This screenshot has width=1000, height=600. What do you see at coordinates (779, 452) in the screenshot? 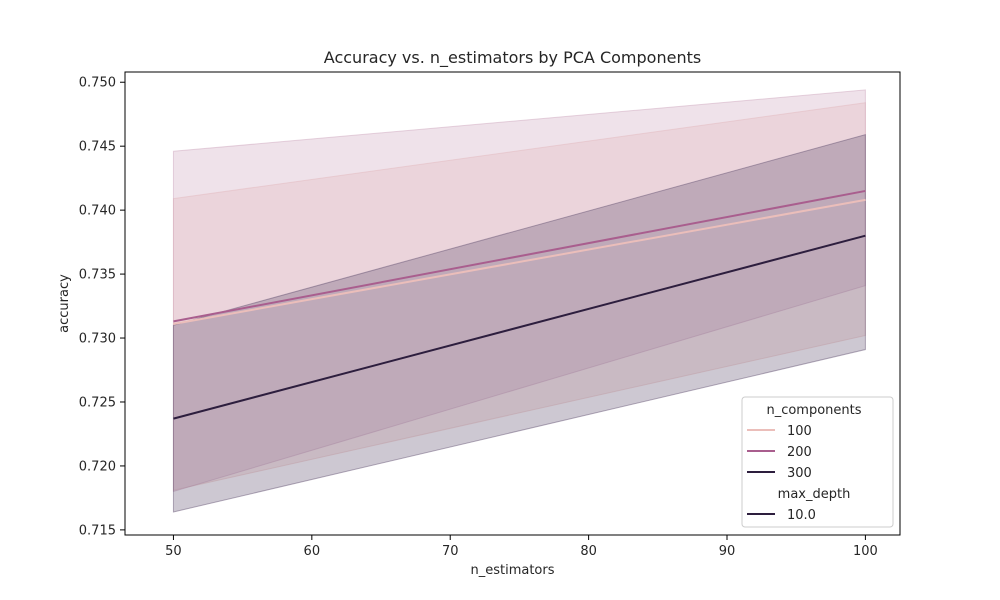
I see `legend-entries: 100 200 300` at bounding box center [779, 452].